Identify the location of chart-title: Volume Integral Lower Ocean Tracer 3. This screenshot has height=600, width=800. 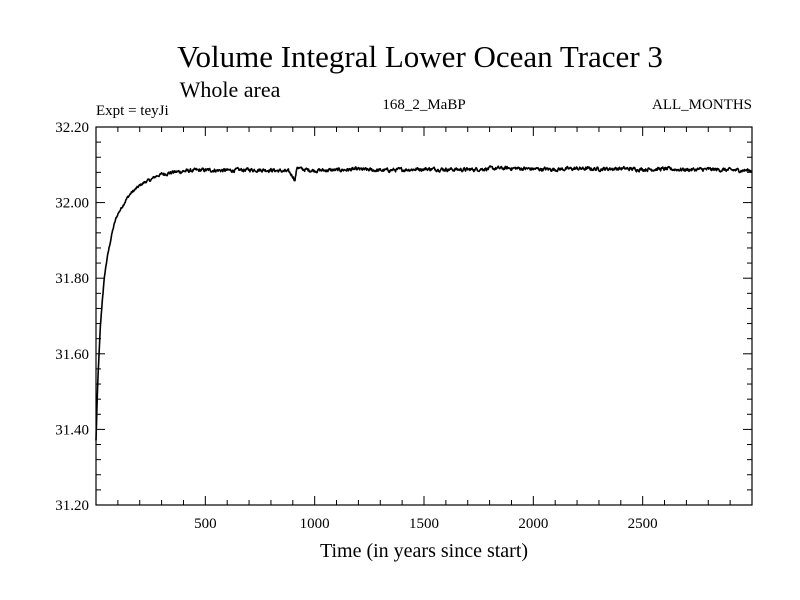
(420, 56).